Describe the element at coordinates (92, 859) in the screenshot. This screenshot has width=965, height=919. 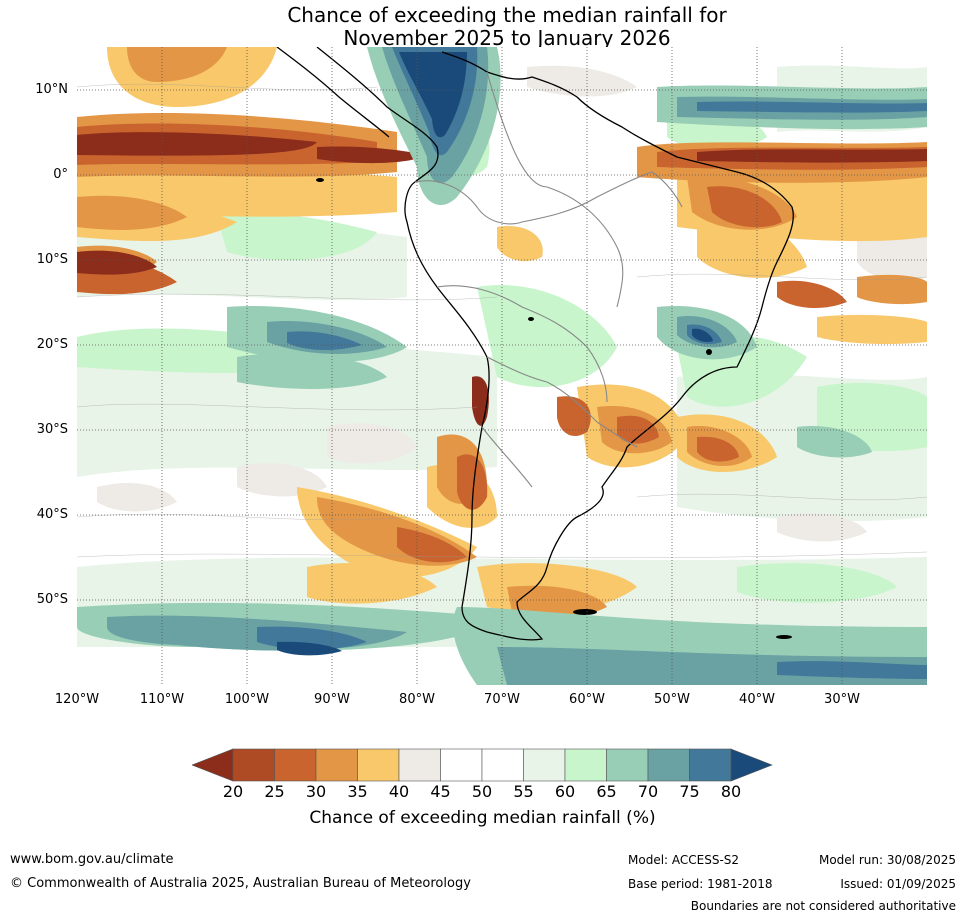
I see `website-link: www.bom.gov.au/climate` at that location.